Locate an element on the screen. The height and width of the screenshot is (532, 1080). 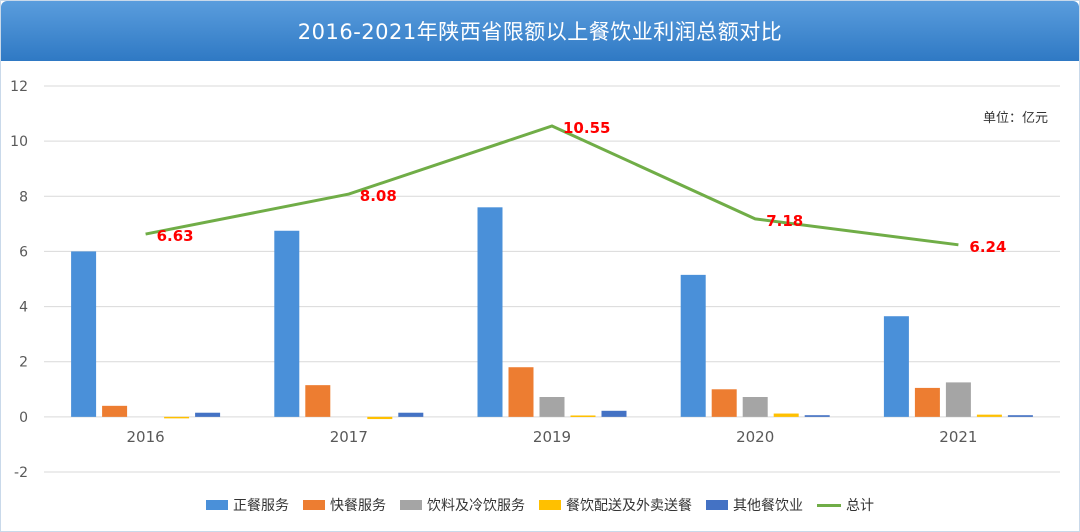
data-label: 10.55 is located at coordinates (586, 128).